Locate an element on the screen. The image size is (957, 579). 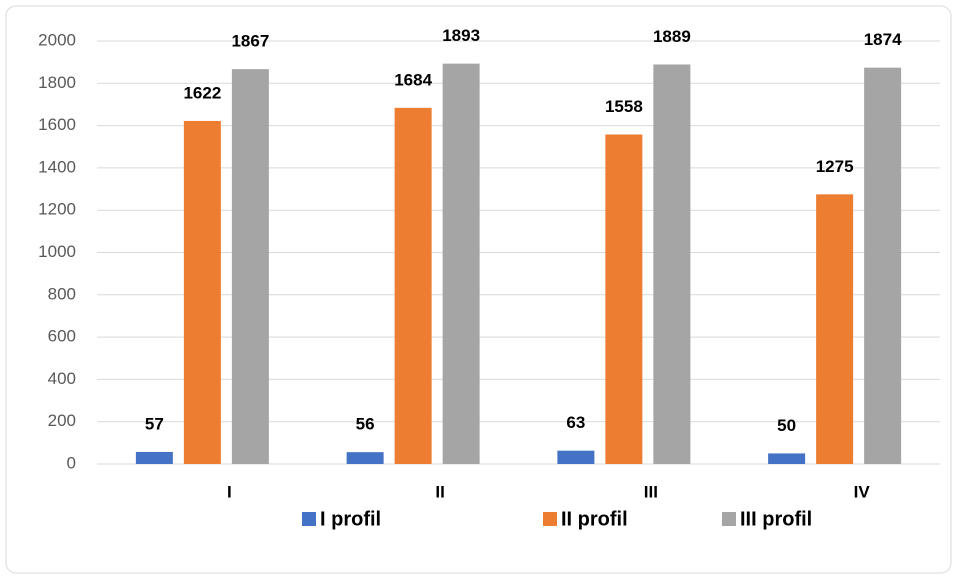
legend-label: III profil is located at coordinates (776, 519).